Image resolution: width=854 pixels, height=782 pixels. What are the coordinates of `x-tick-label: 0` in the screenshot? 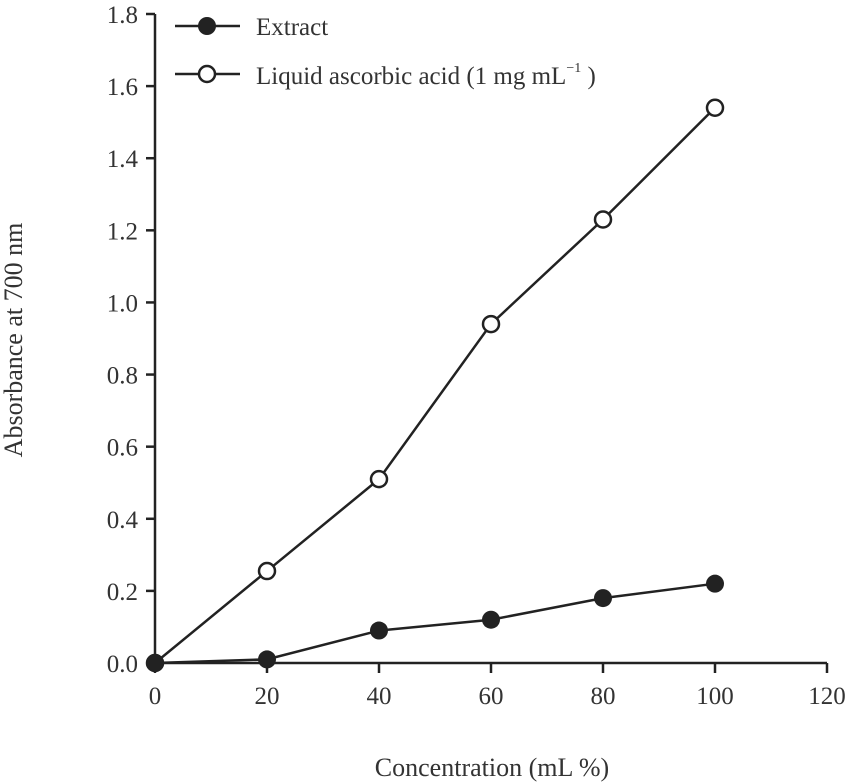 It's located at (155, 696).